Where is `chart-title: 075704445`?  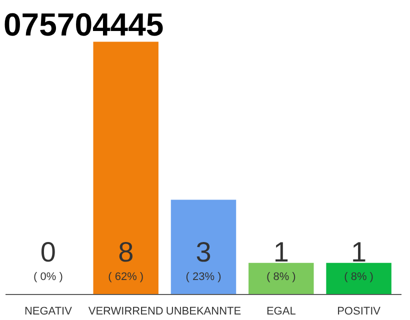 chart-title: 075704445 is located at coordinates (84, 24).